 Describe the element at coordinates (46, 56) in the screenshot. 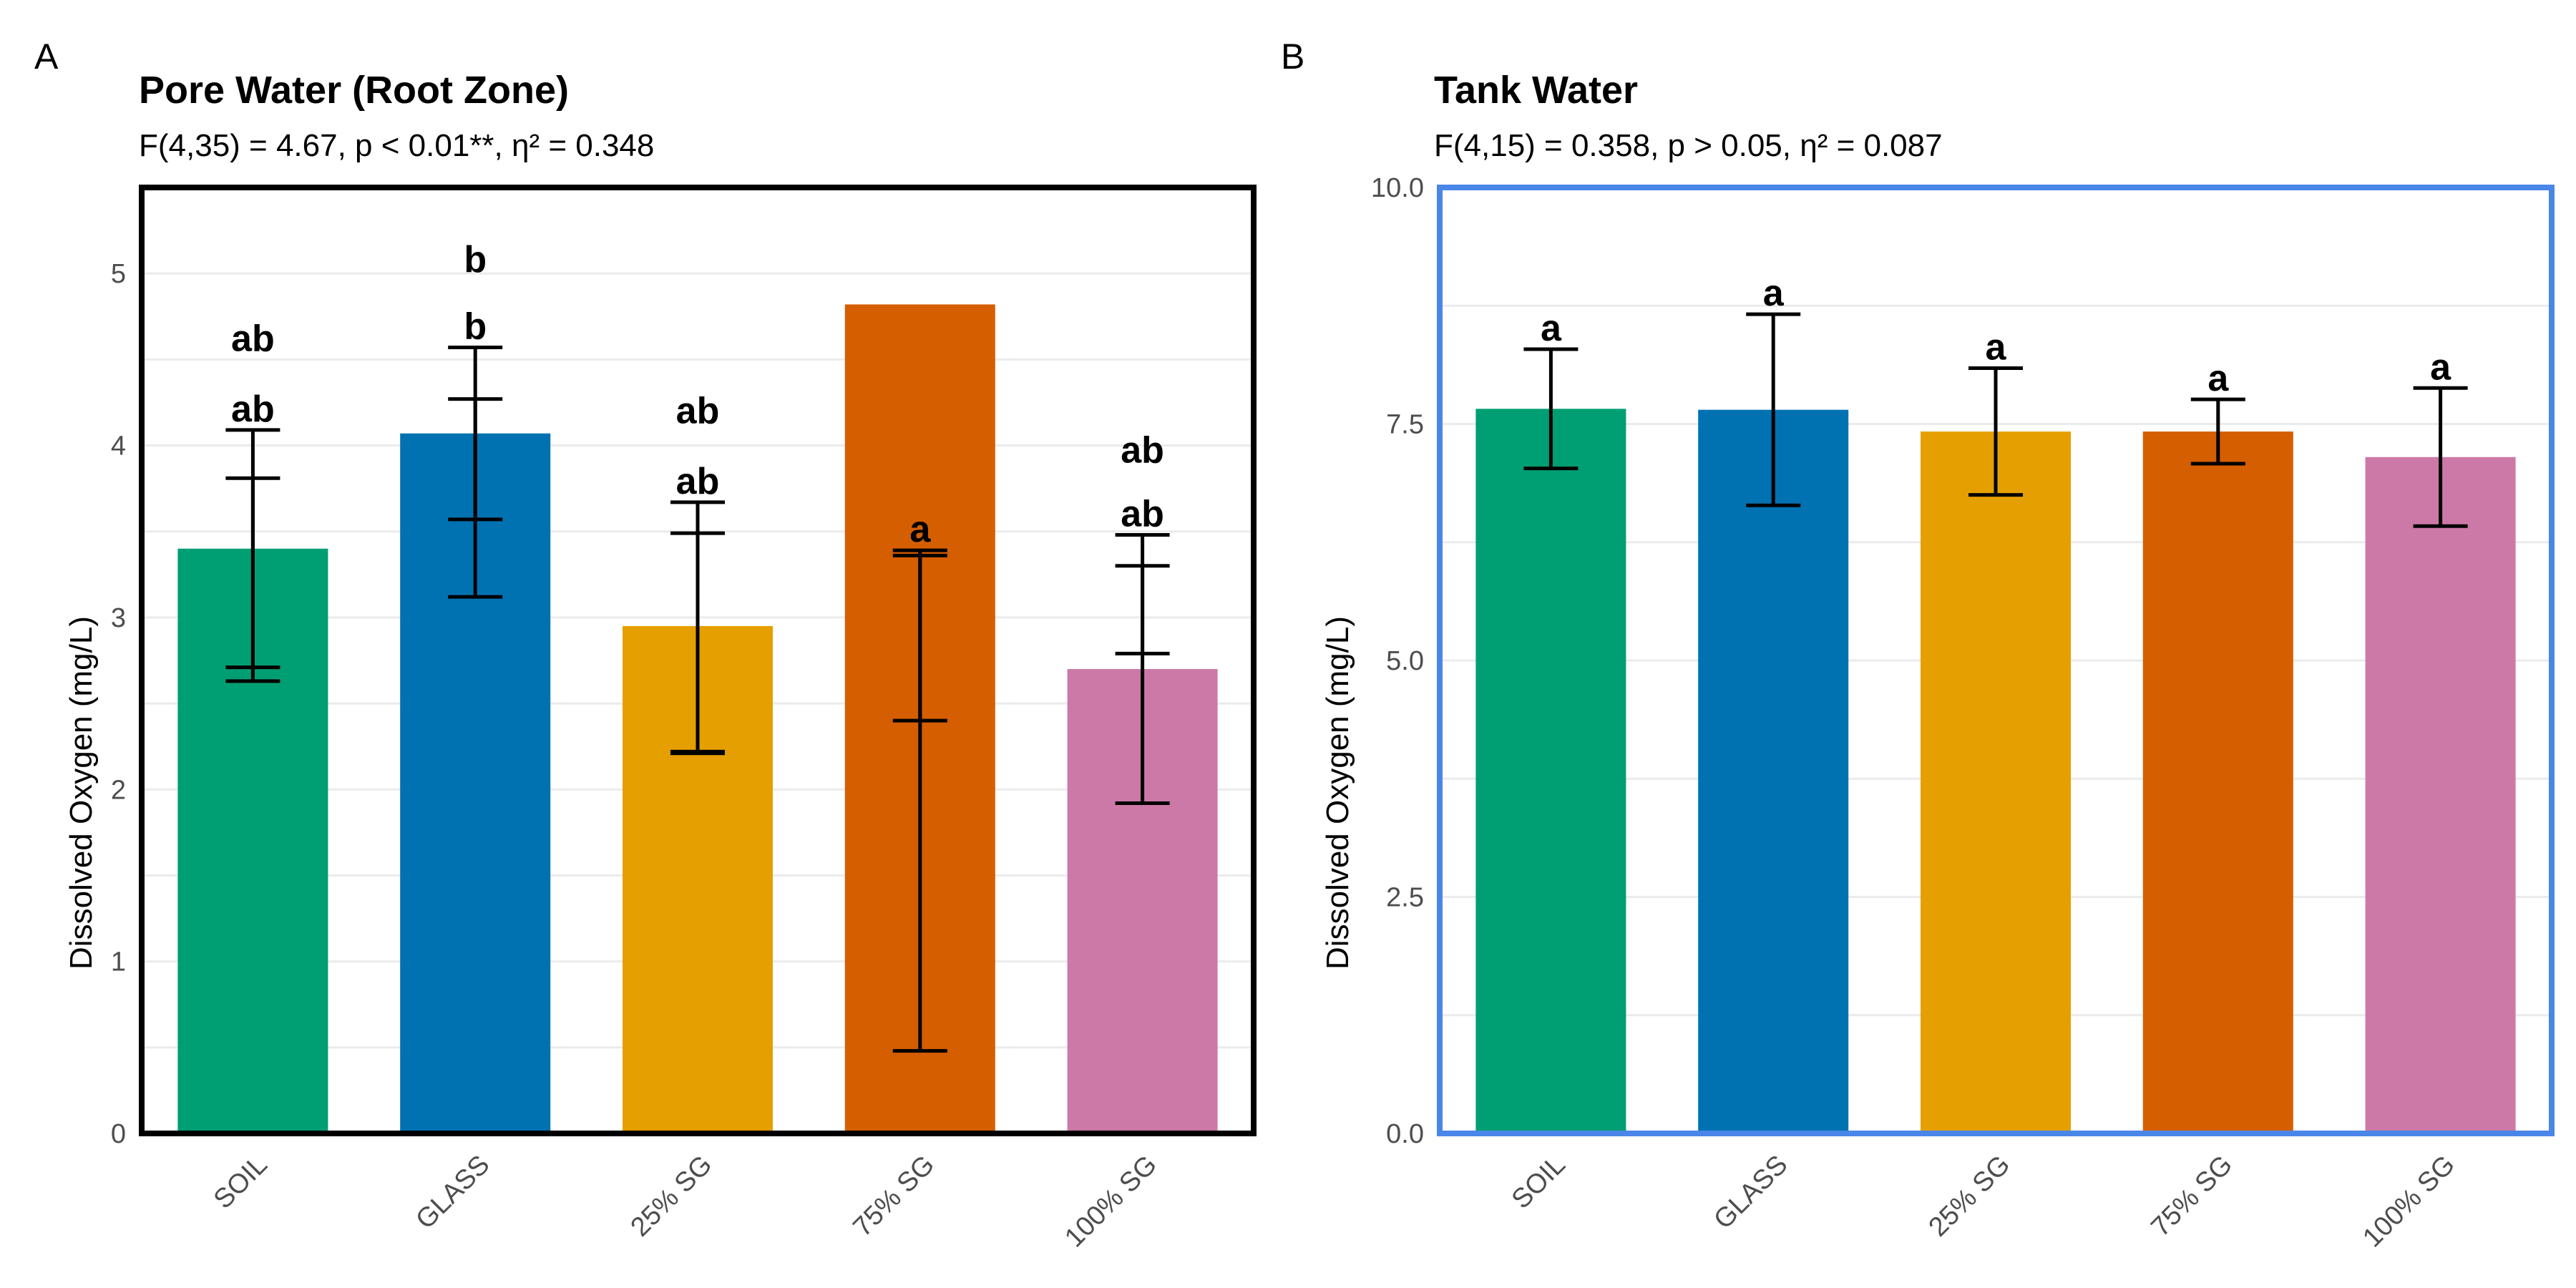

I see `panel-tag: A` at that location.